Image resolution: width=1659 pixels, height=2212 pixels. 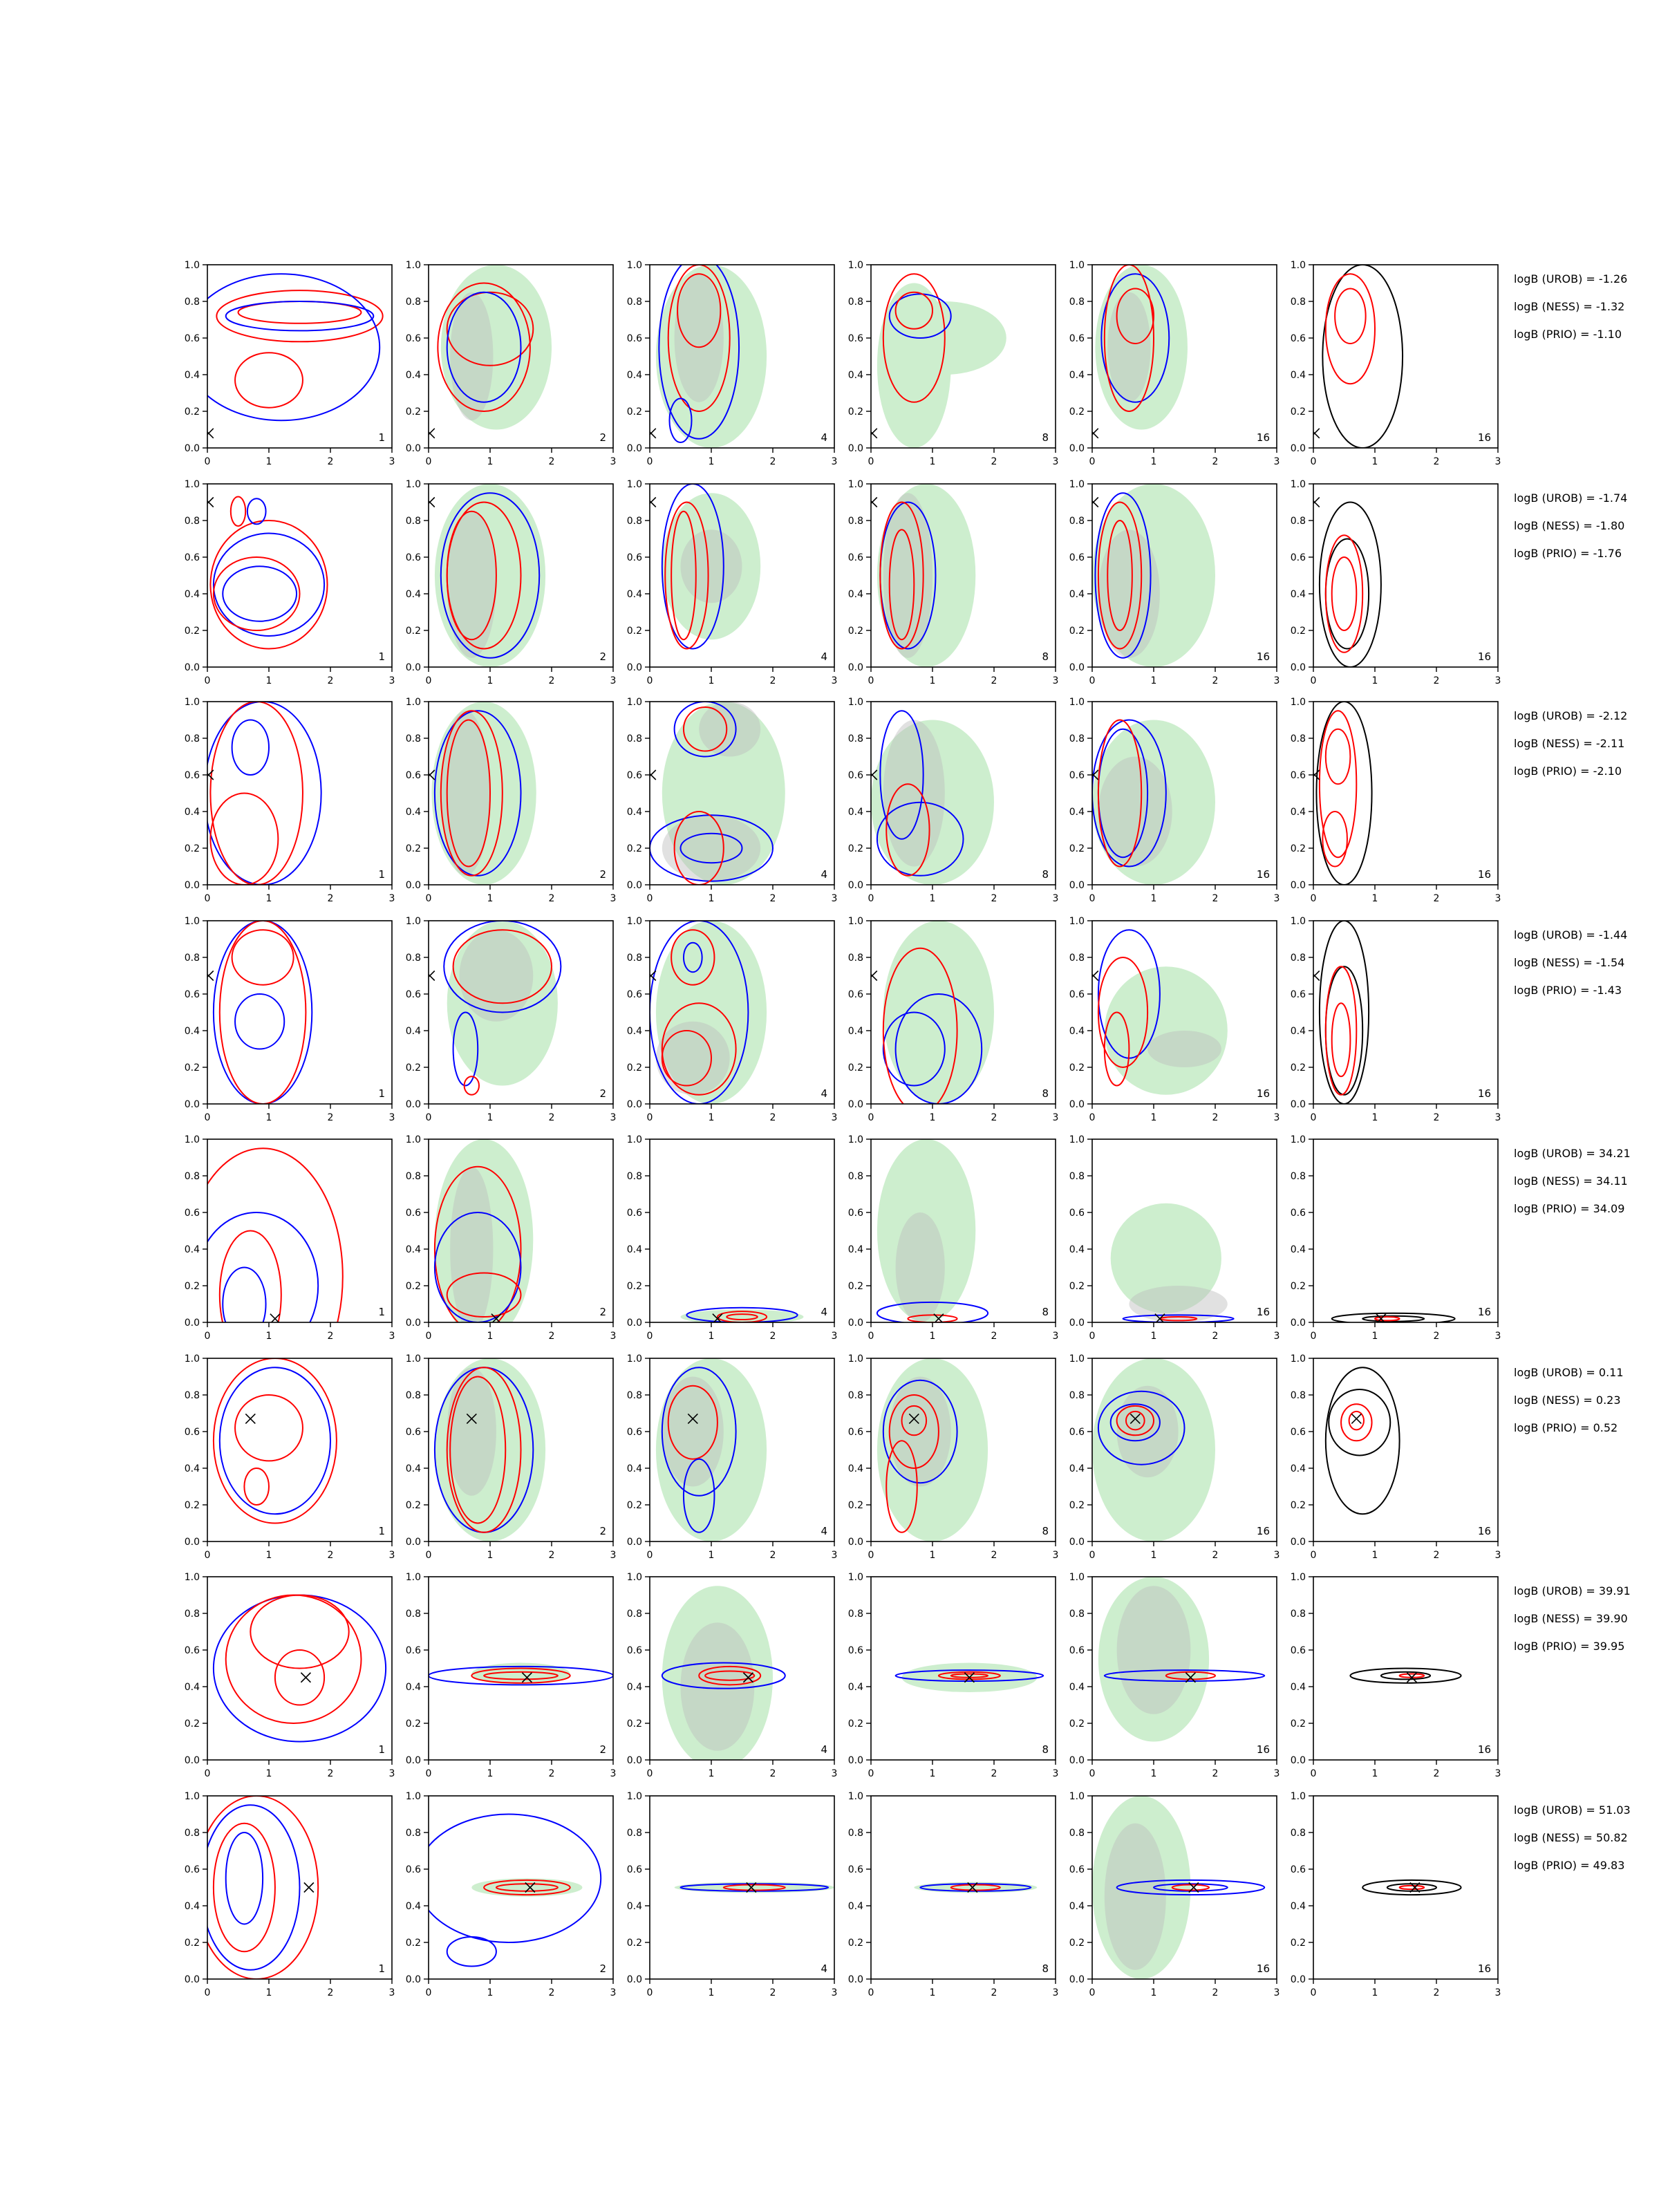 I want to click on panel-r7-c4: 0 1 2 3 0.0 0.2 0.4 0.6 0.8 1.0 8, so click(x=953, y=1675).